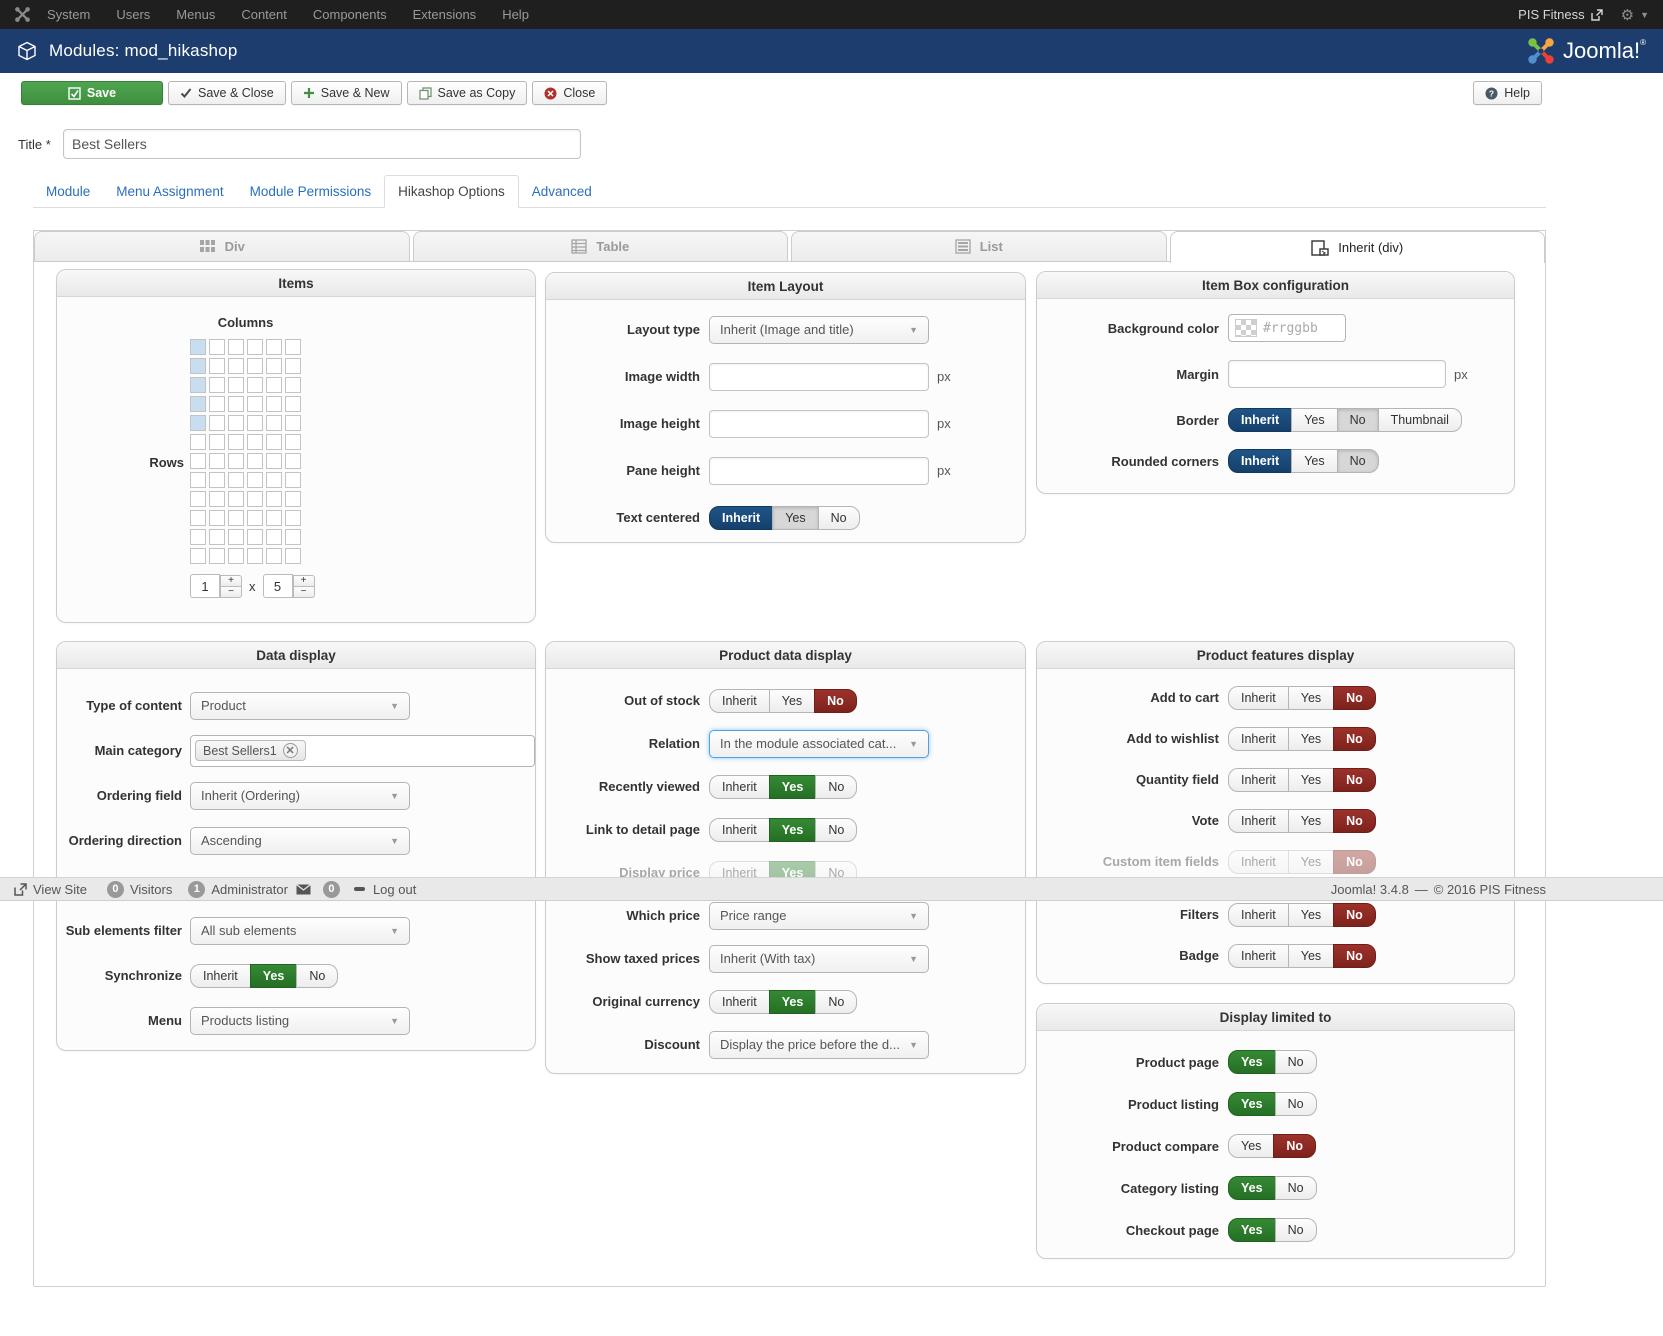  What do you see at coordinates (300, 930) in the screenshot?
I see `sub-elements-filter-select: All sub elements ▼` at bounding box center [300, 930].